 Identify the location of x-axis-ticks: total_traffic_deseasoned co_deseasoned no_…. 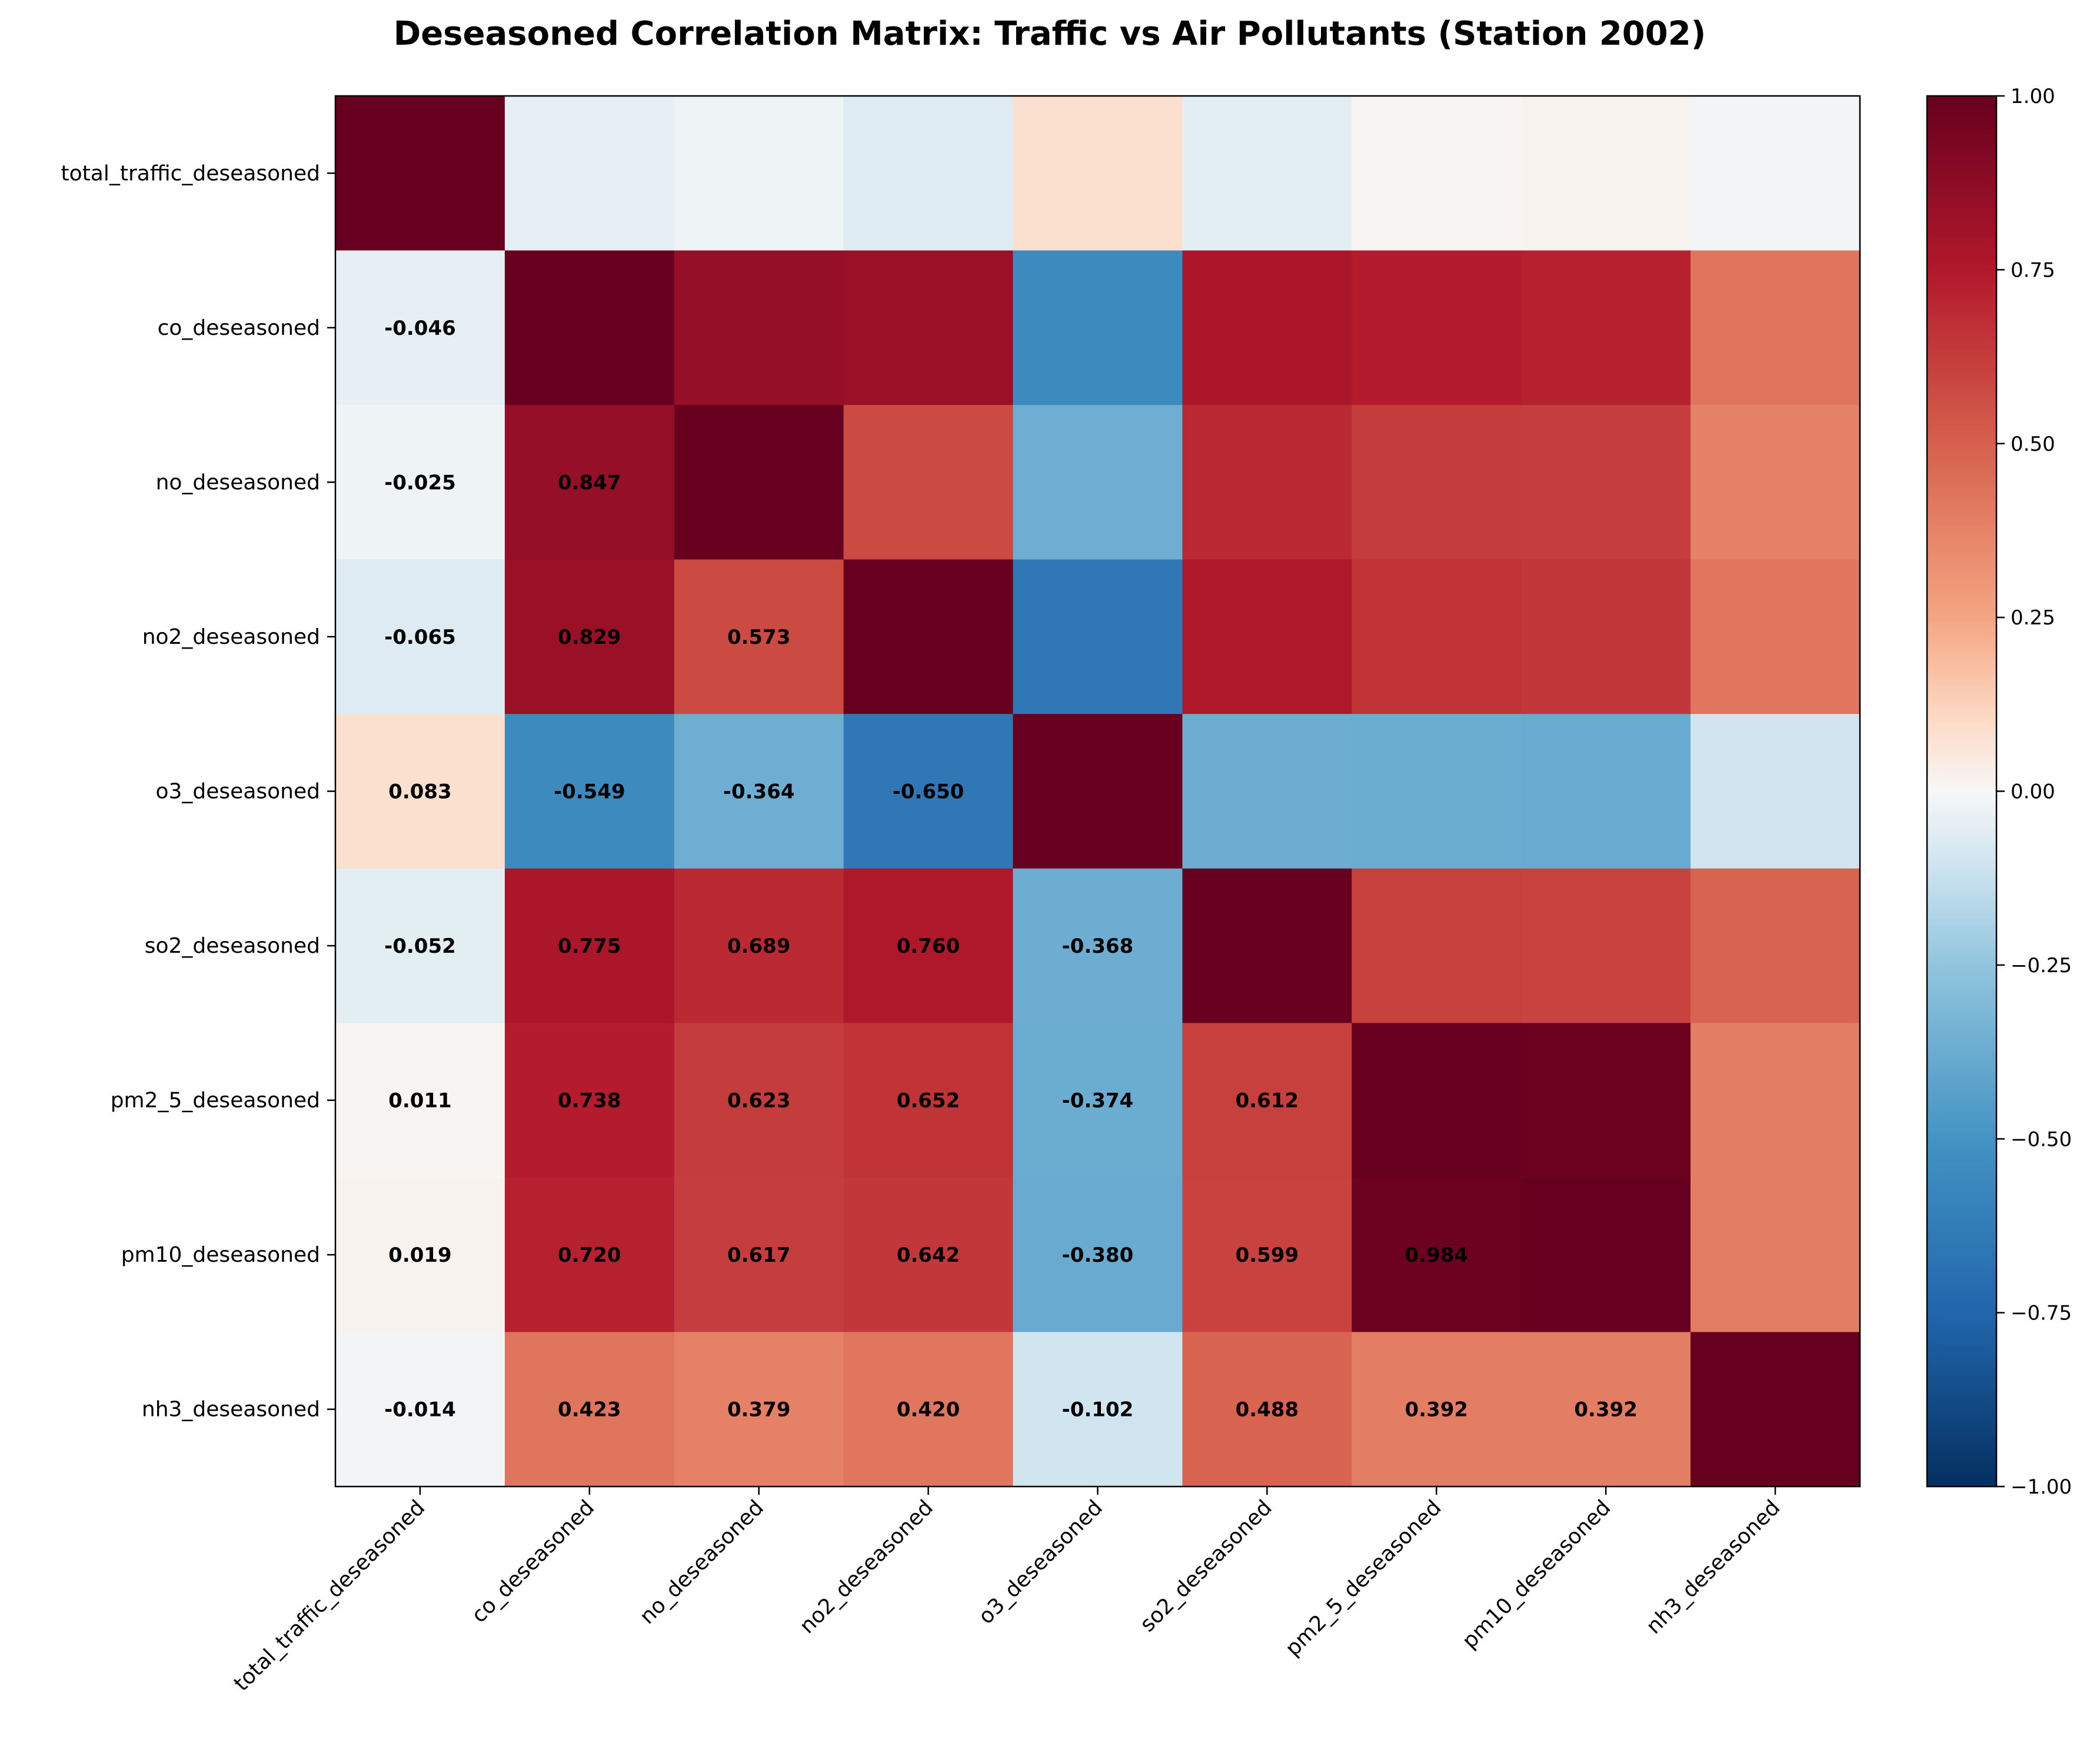
(1007, 1591).